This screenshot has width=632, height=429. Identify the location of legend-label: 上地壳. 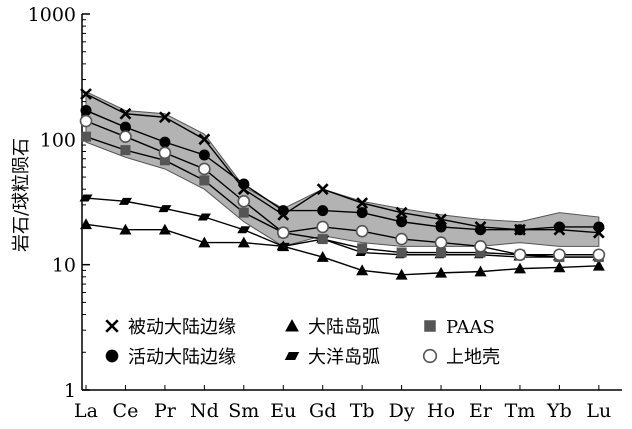
(473, 357).